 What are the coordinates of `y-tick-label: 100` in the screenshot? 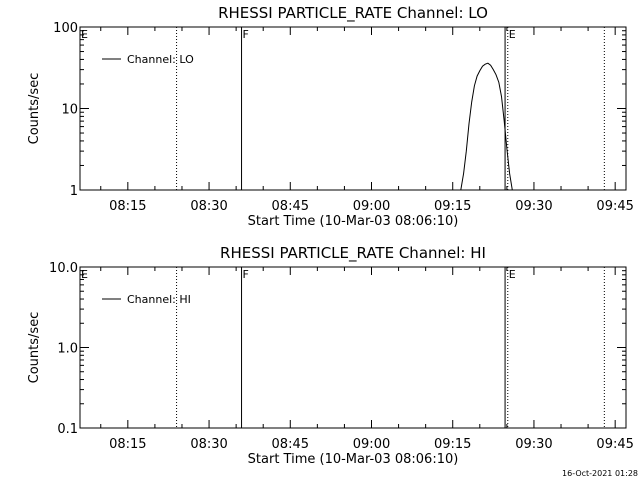 It's located at (65, 28).